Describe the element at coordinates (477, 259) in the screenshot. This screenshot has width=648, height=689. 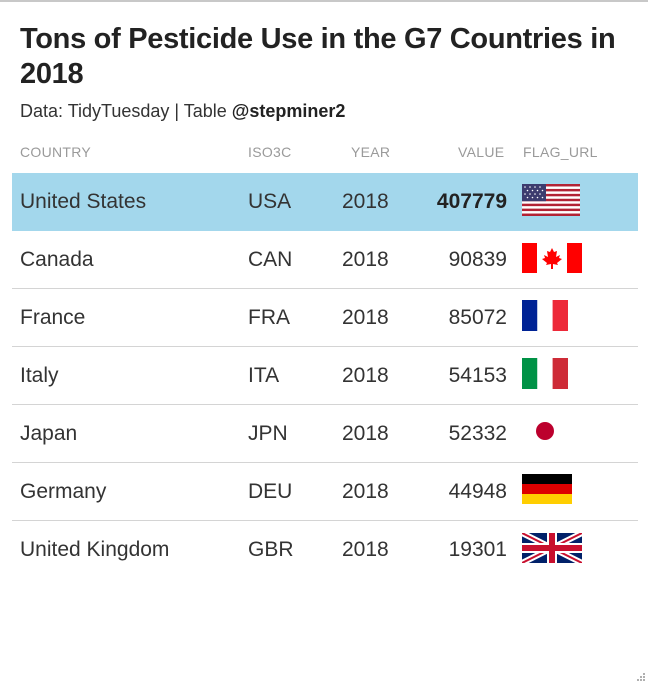
I see `cell-value: 90839` at that location.